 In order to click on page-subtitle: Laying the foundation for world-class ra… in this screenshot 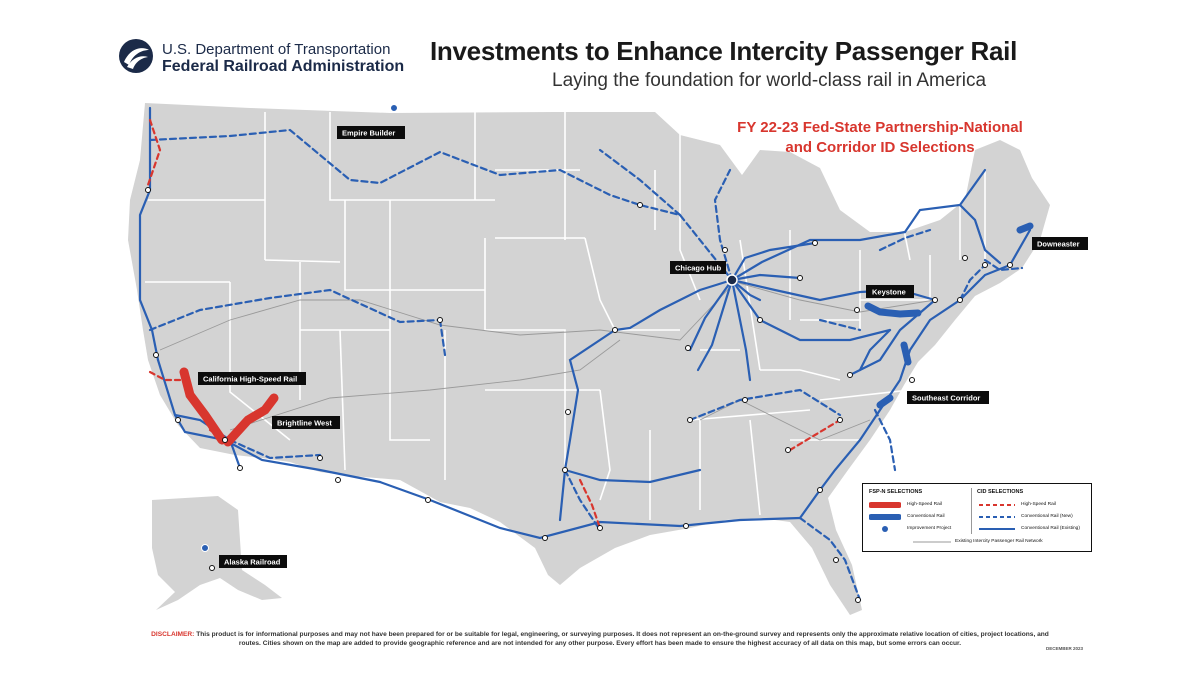, I will do `click(769, 80)`.